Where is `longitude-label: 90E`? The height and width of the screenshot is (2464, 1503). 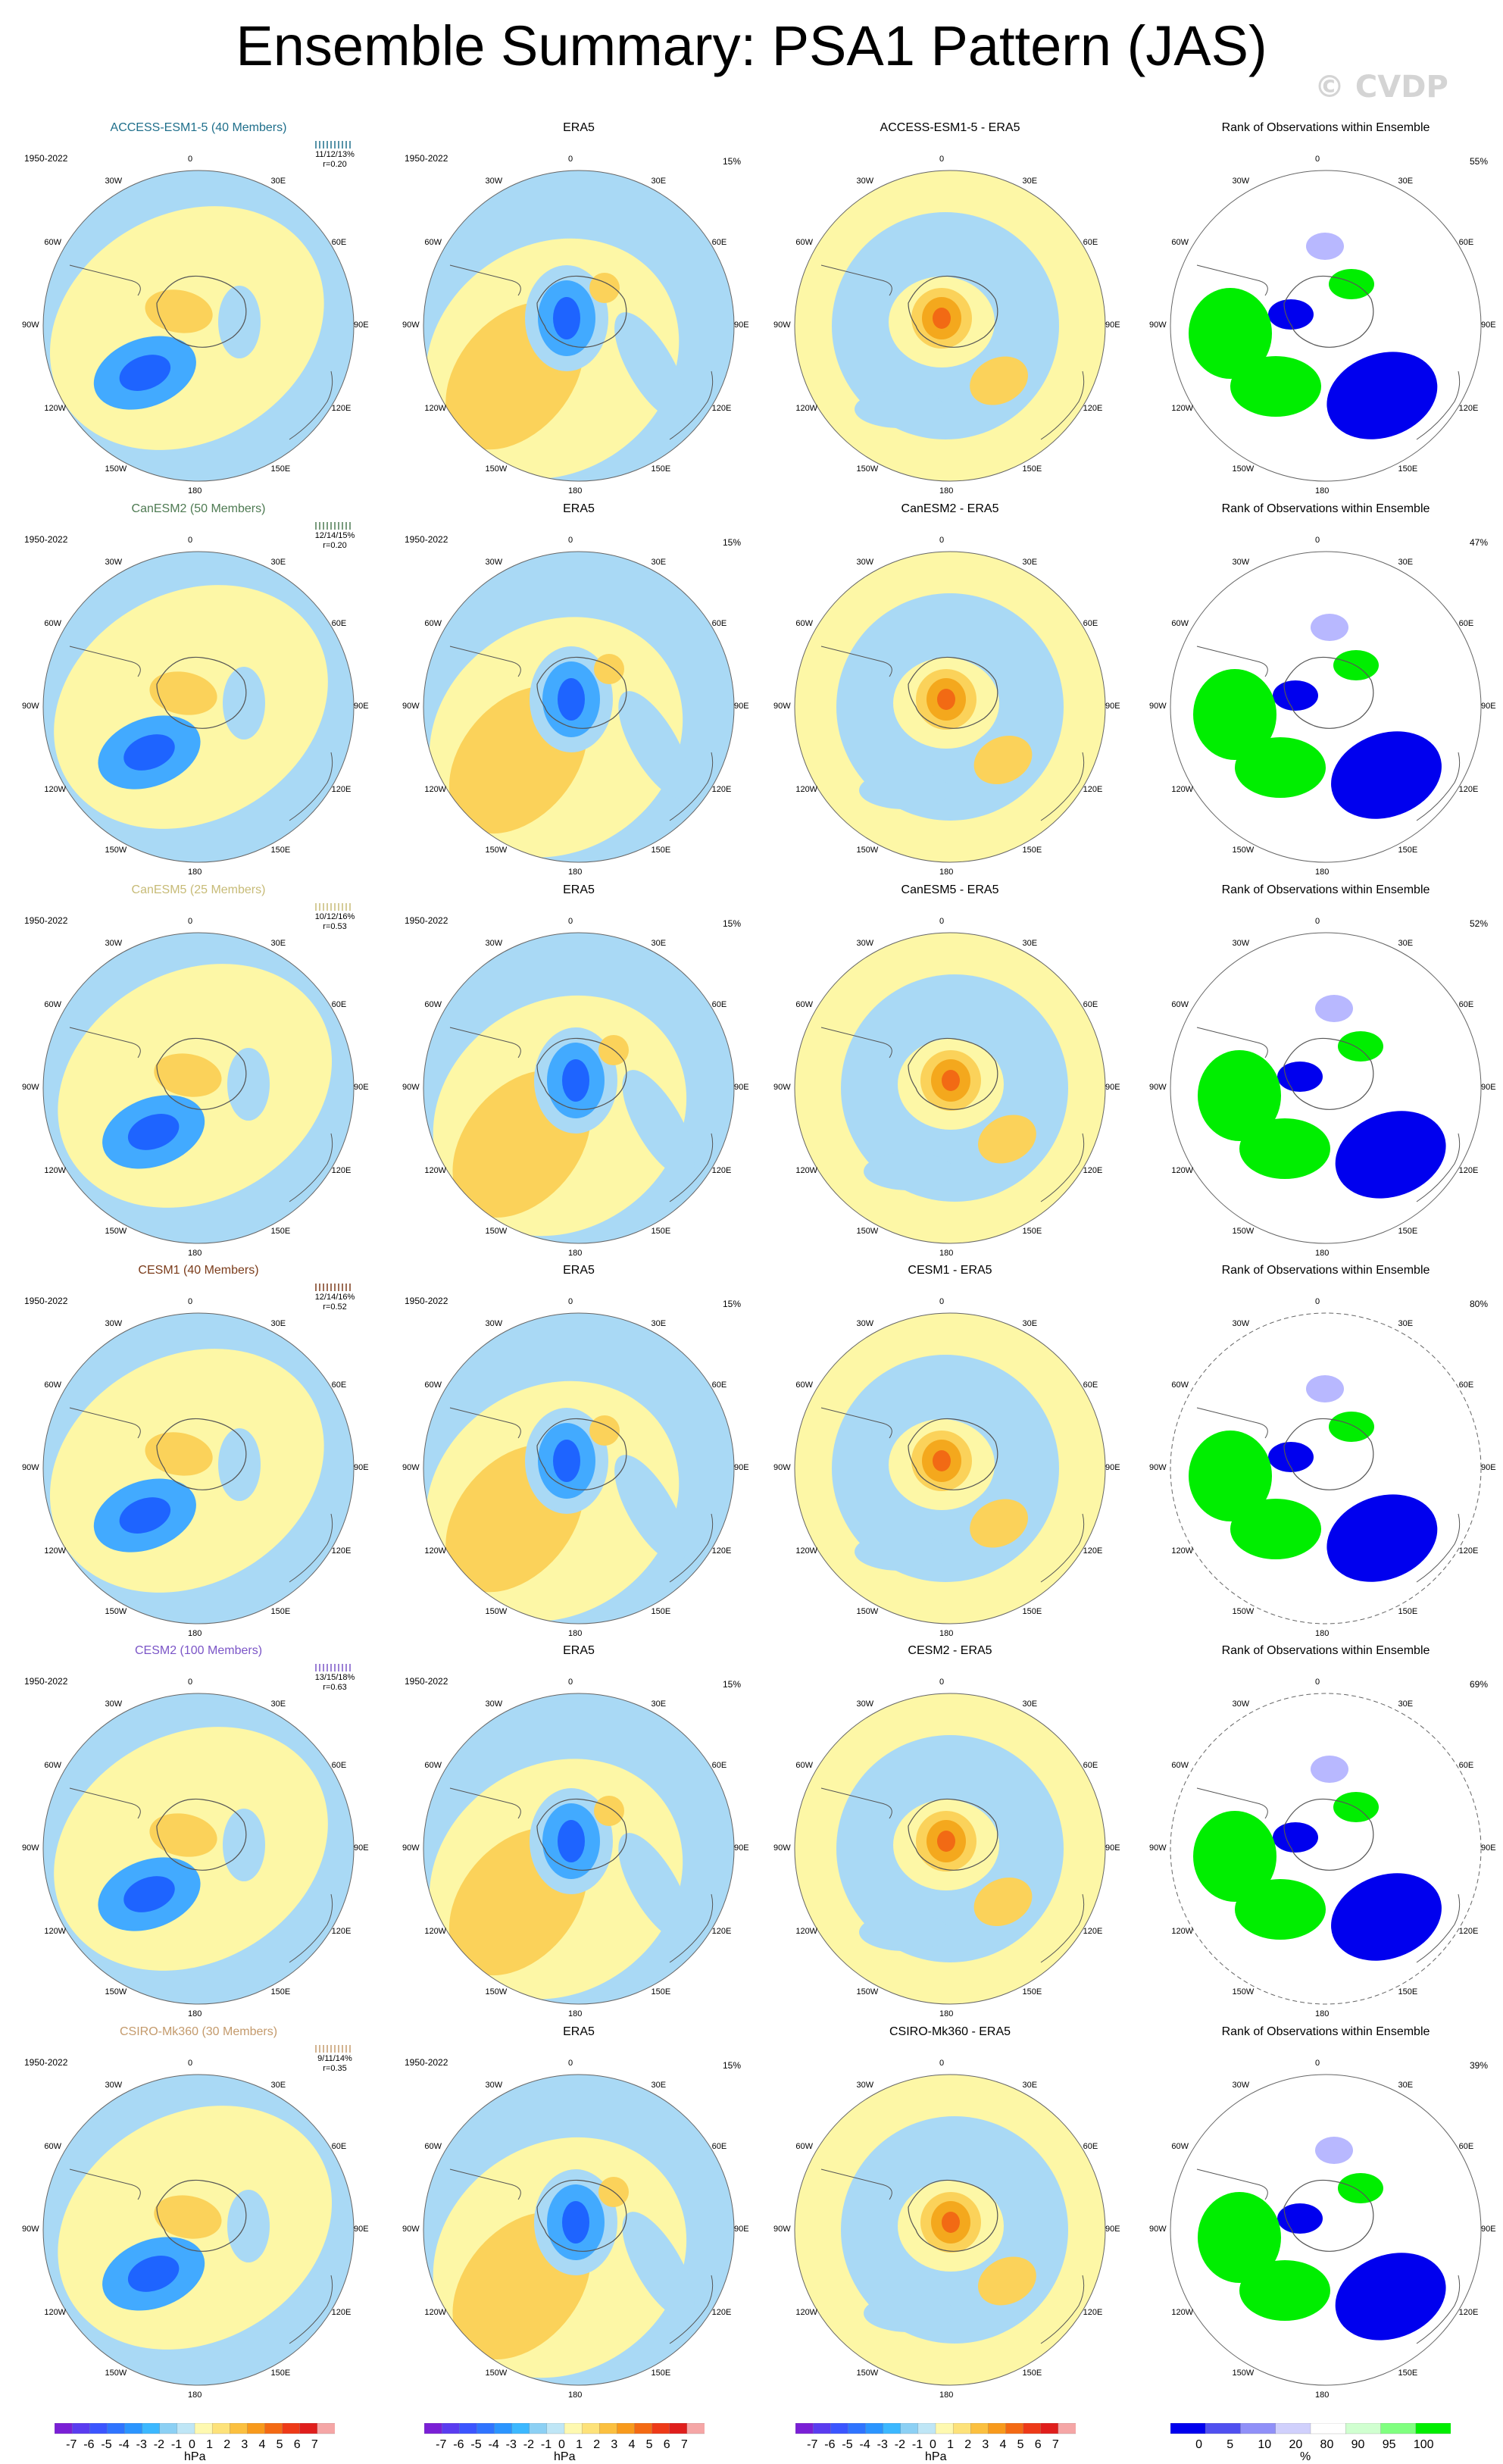
longitude-label: 90E is located at coordinates (1489, 706).